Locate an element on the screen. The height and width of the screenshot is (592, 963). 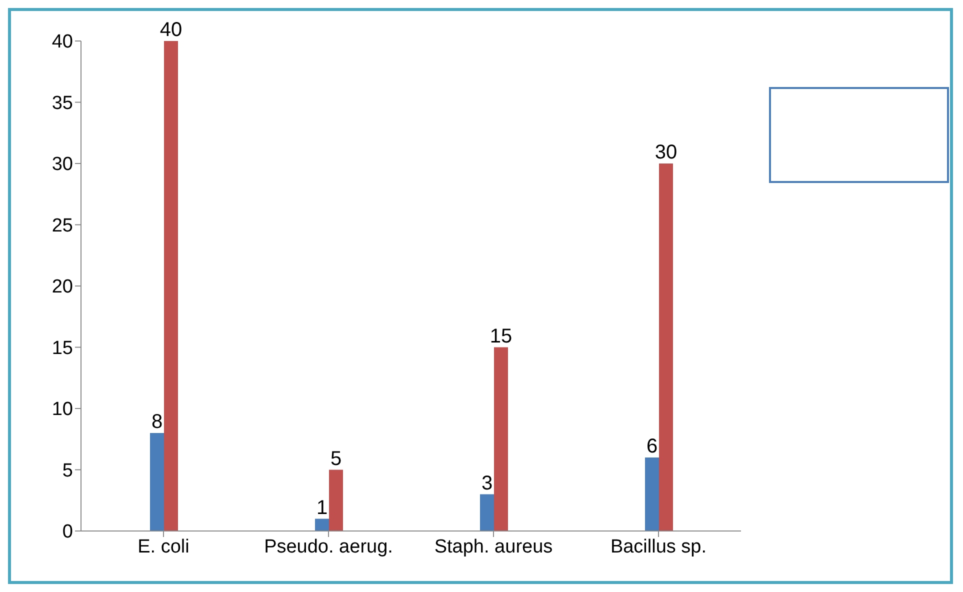
data-label: 30 is located at coordinates (666, 153).